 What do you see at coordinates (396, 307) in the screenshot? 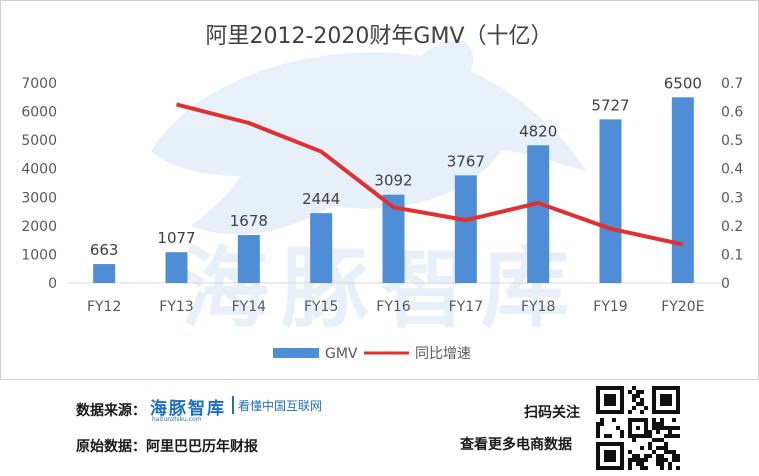
I see `x-axis: FY12 FY13 FY14 FY15 FY16 FY17 FY18 FY19 FY20E` at bounding box center [396, 307].